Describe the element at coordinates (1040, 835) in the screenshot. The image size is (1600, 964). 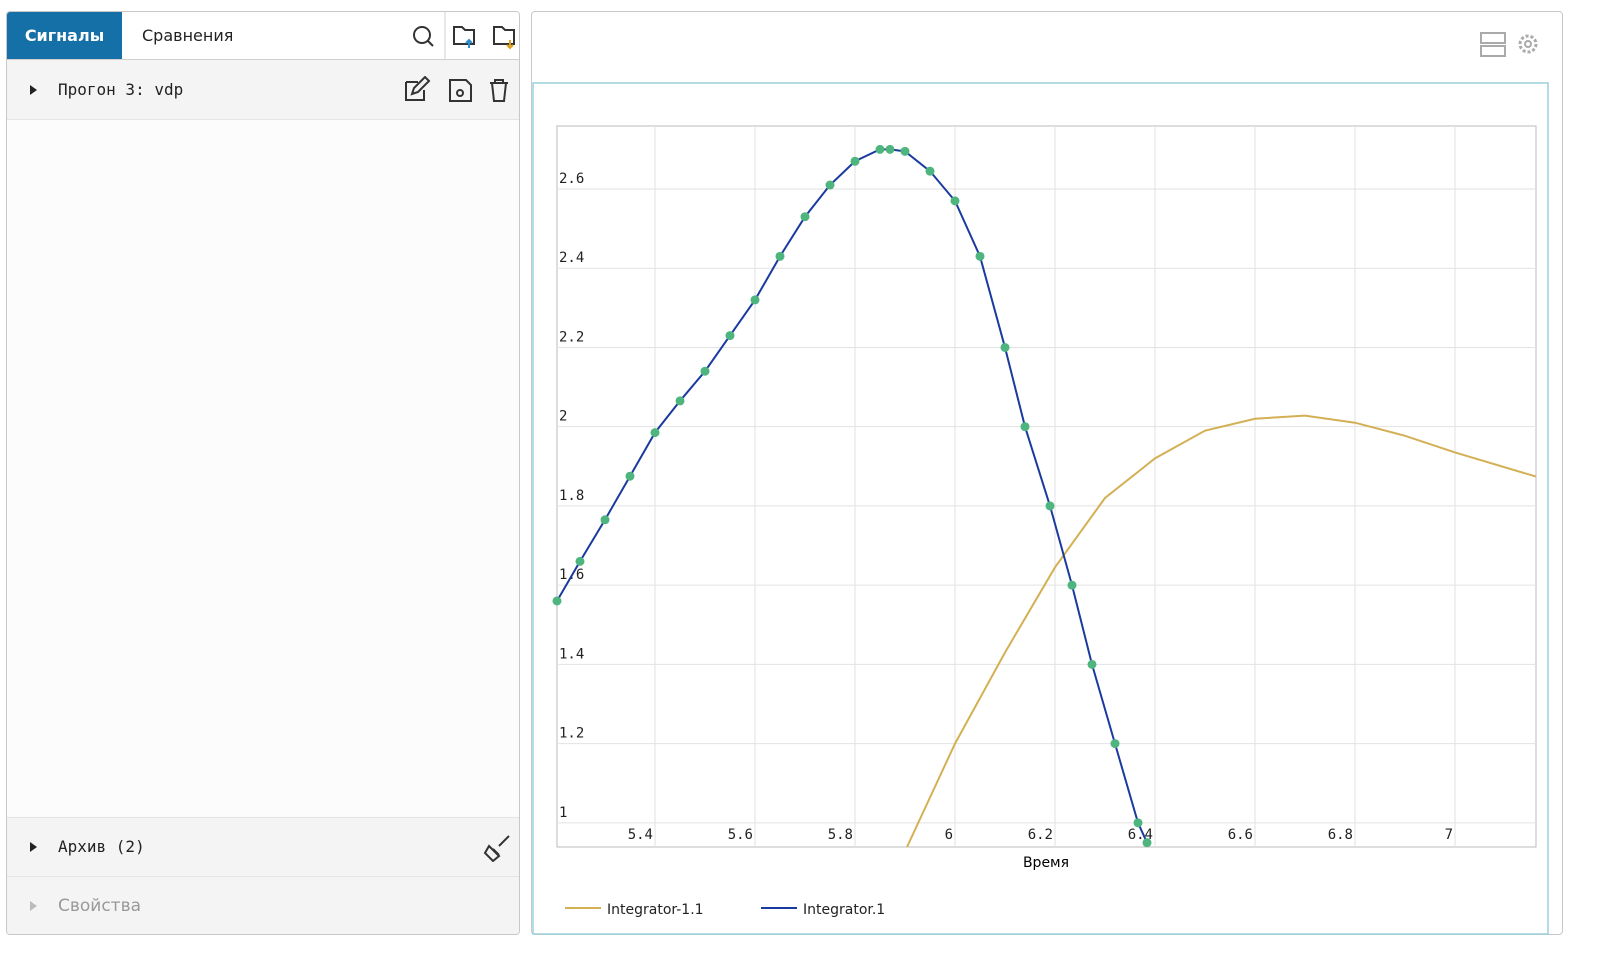
I see `x-tick-label: 6.2` at that location.